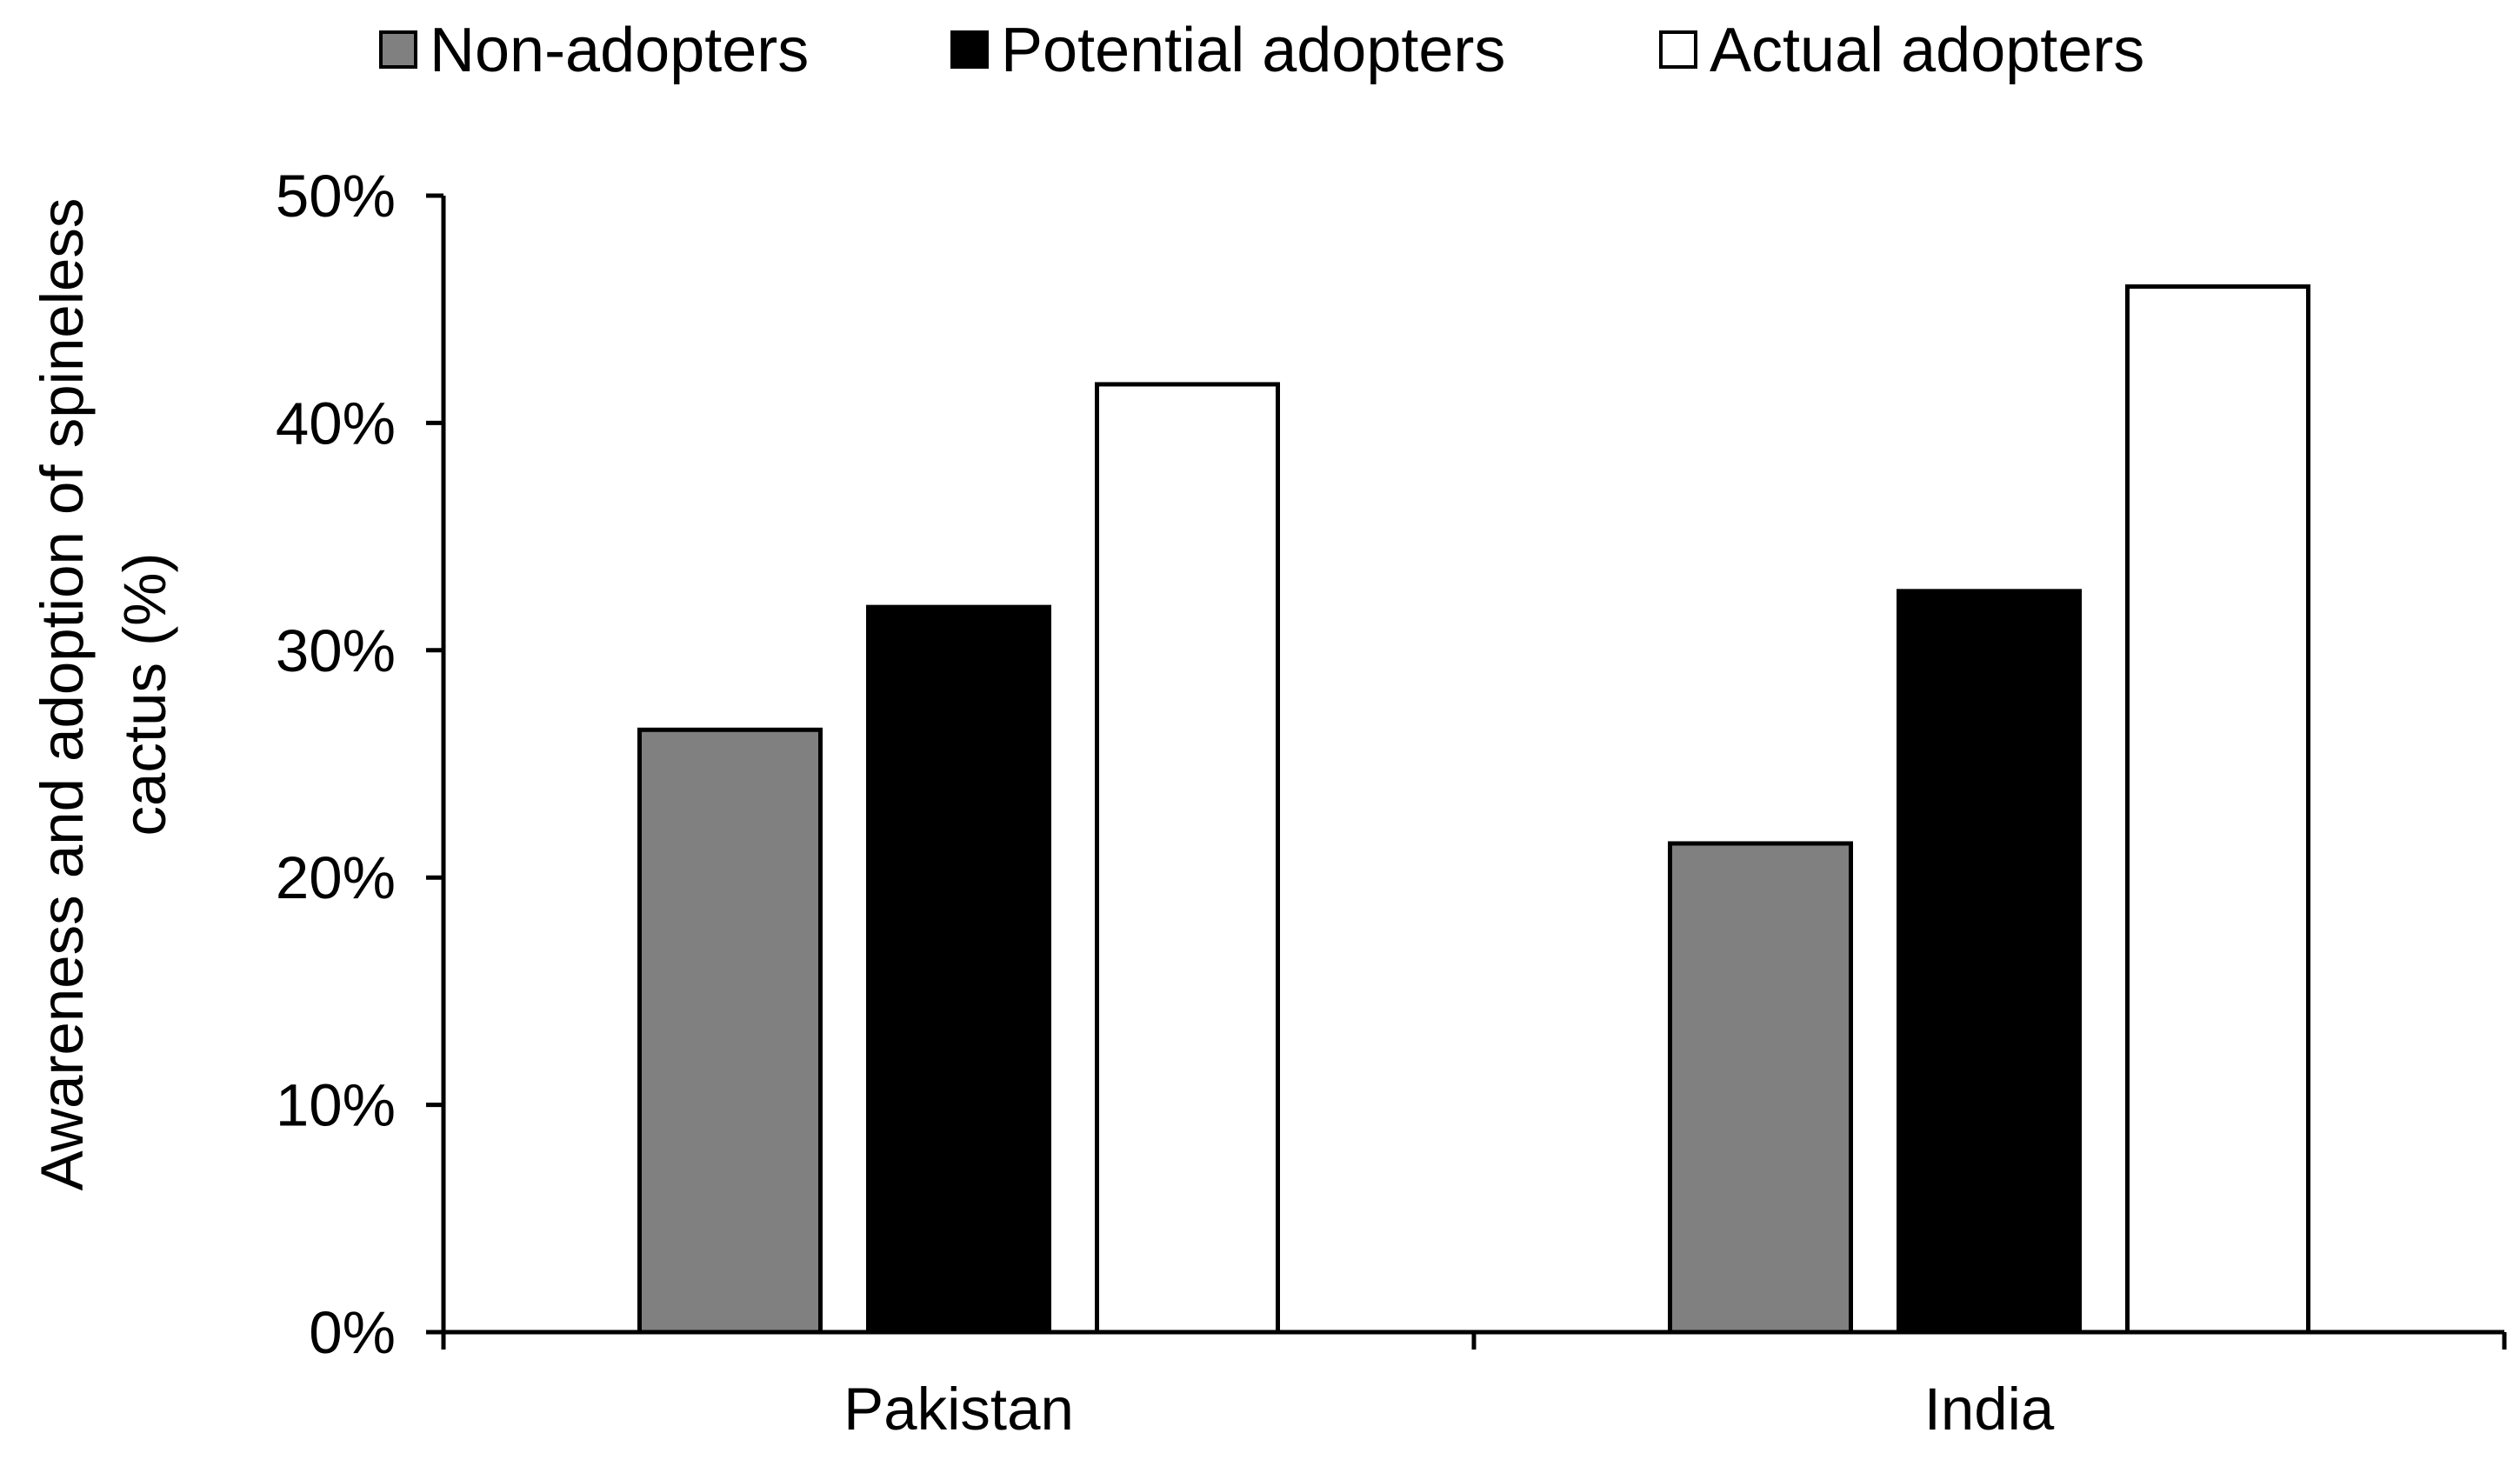 This screenshot has height=1473, width=2520. Describe the element at coordinates (1989, 1409) in the screenshot. I see `x-category-label: India` at that location.